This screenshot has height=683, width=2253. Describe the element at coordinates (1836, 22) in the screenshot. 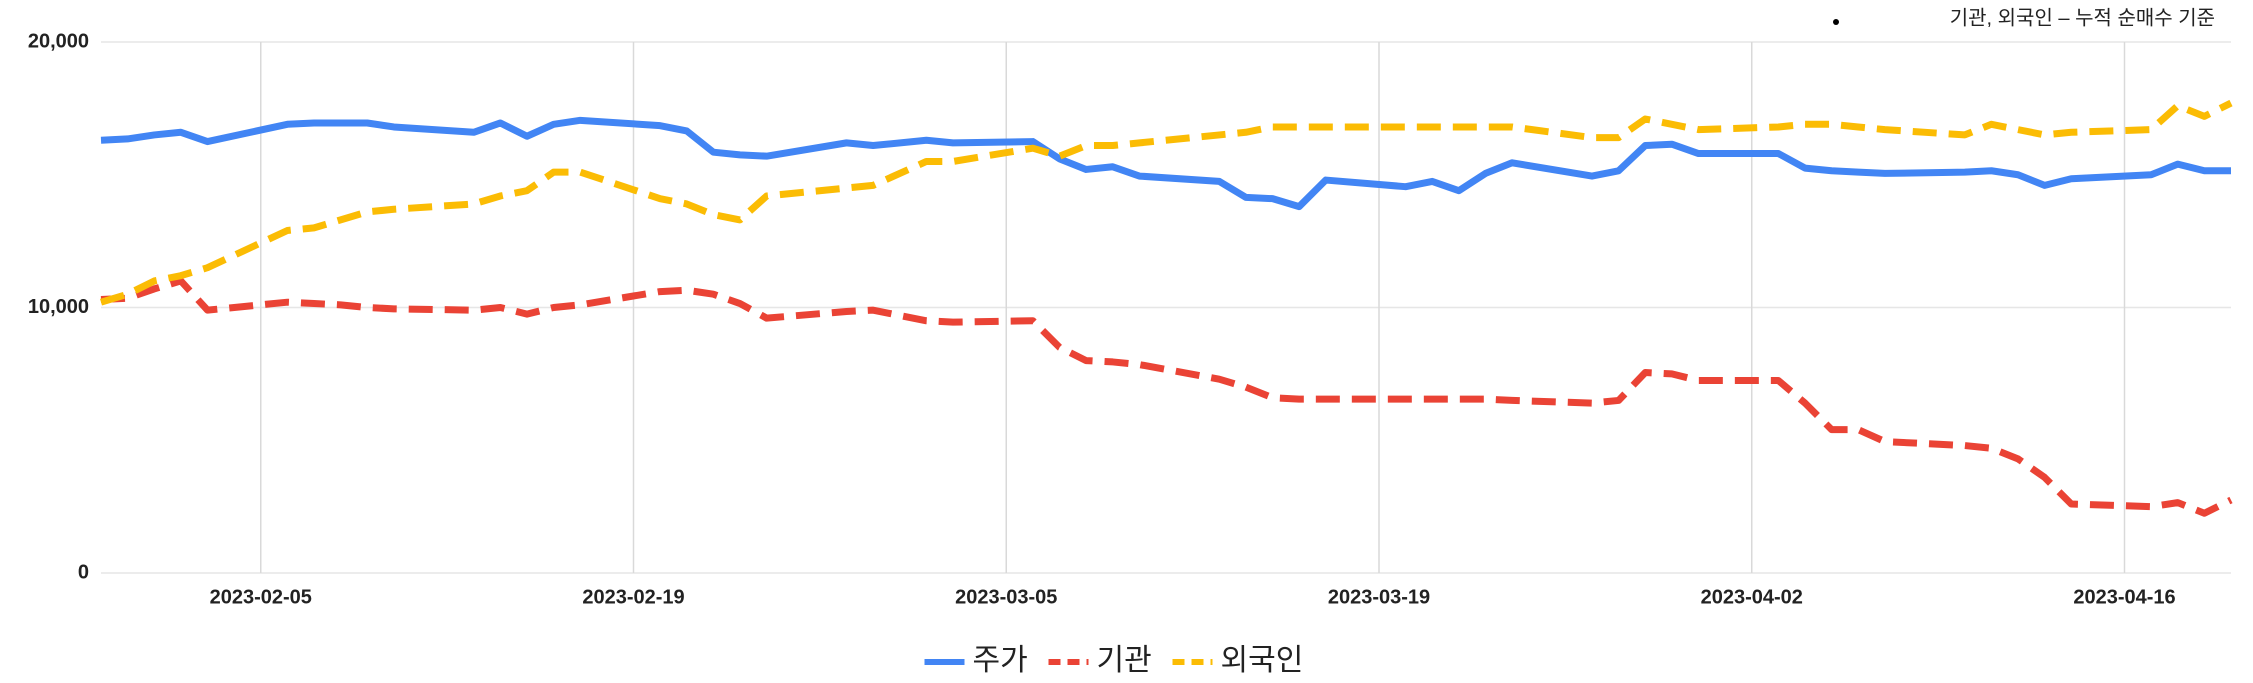

I see `note-bullet` at that location.